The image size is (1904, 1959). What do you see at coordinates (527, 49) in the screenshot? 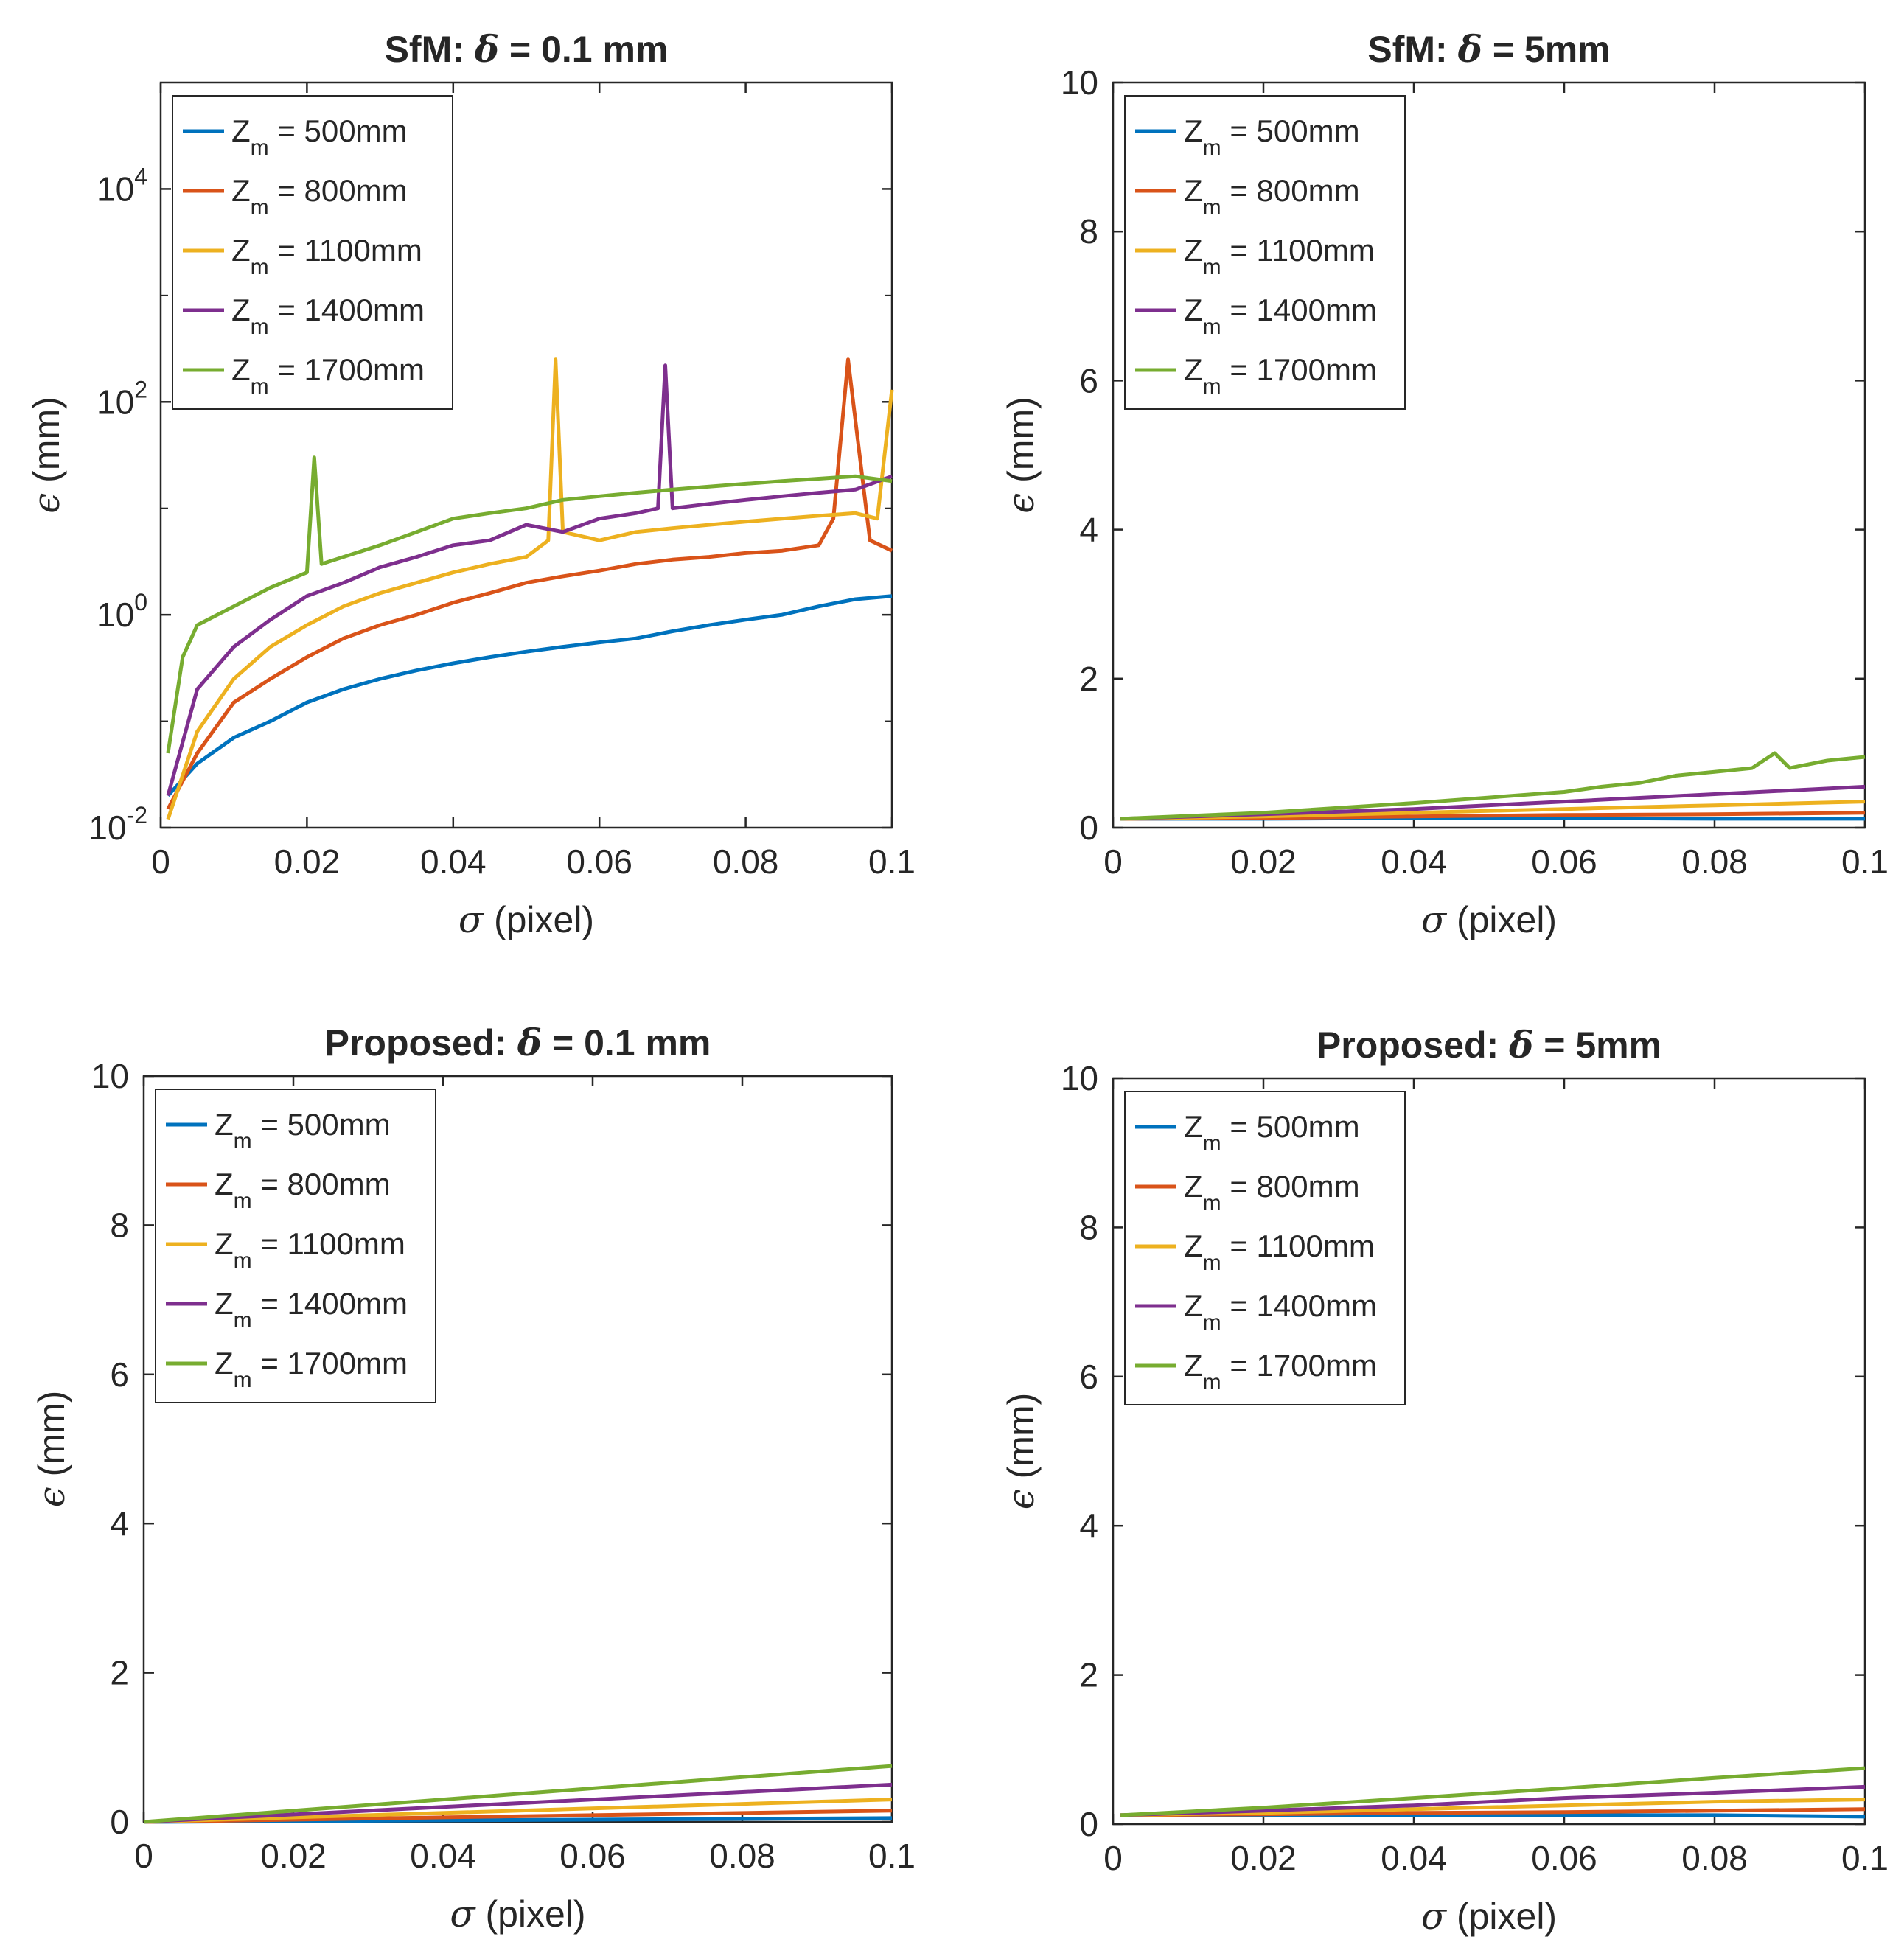
I see `chart-title: SfM: δ = 0.1 mm` at bounding box center [527, 49].